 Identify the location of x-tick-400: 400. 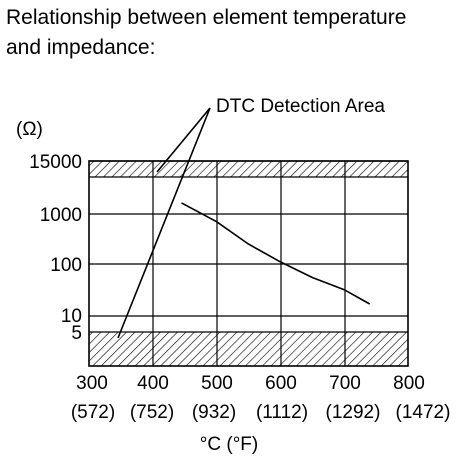
(153, 383).